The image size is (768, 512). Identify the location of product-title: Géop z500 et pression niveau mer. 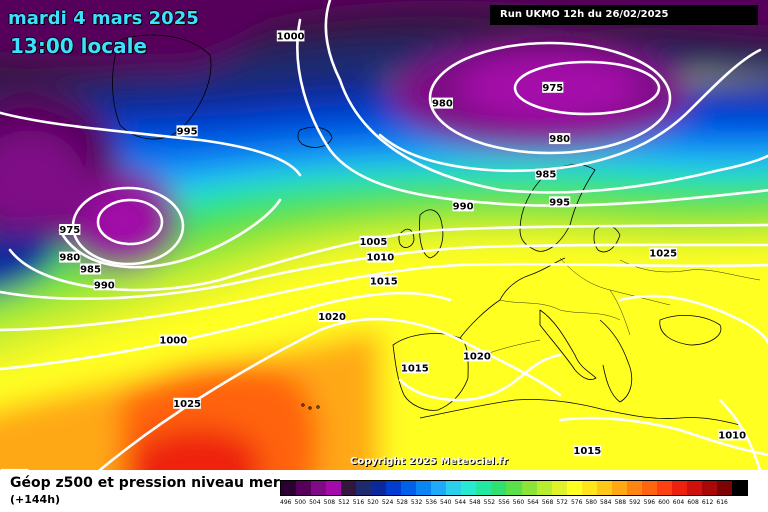
(145, 483).